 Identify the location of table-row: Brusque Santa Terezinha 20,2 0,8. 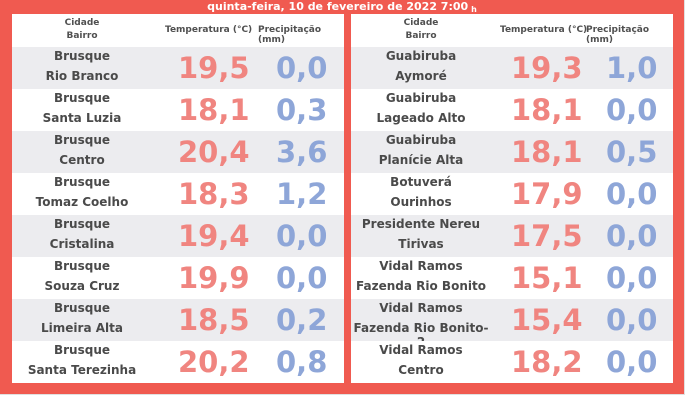
(178, 362).